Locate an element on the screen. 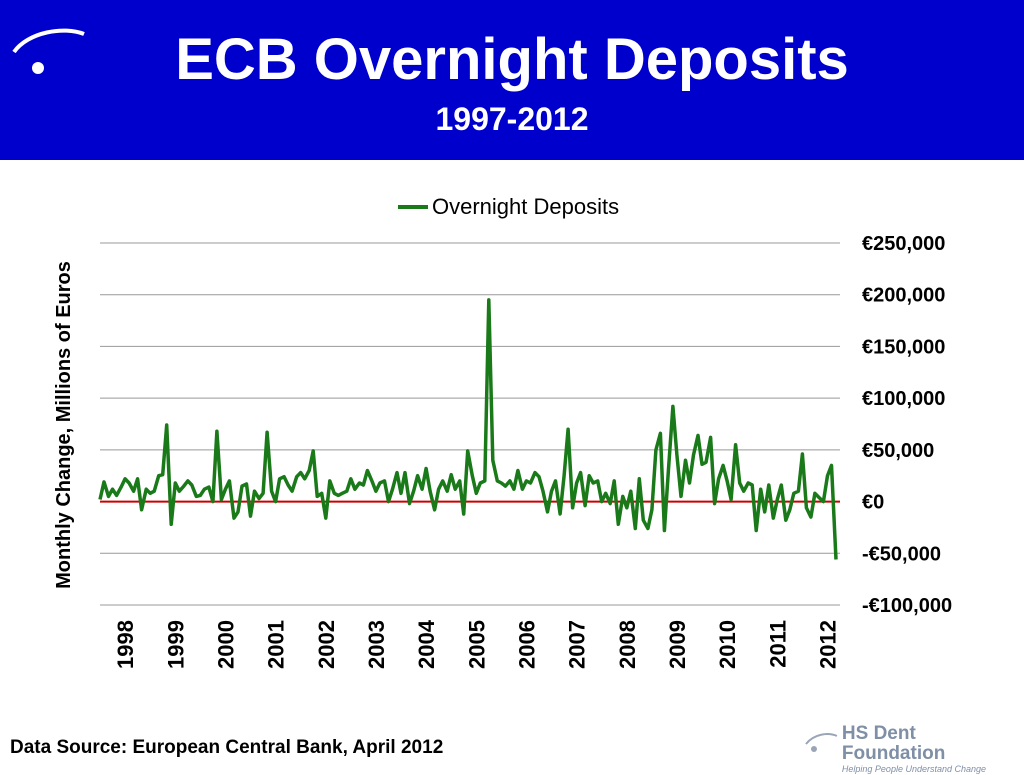  legend-label: Overnight Deposits is located at coordinates (526, 206).